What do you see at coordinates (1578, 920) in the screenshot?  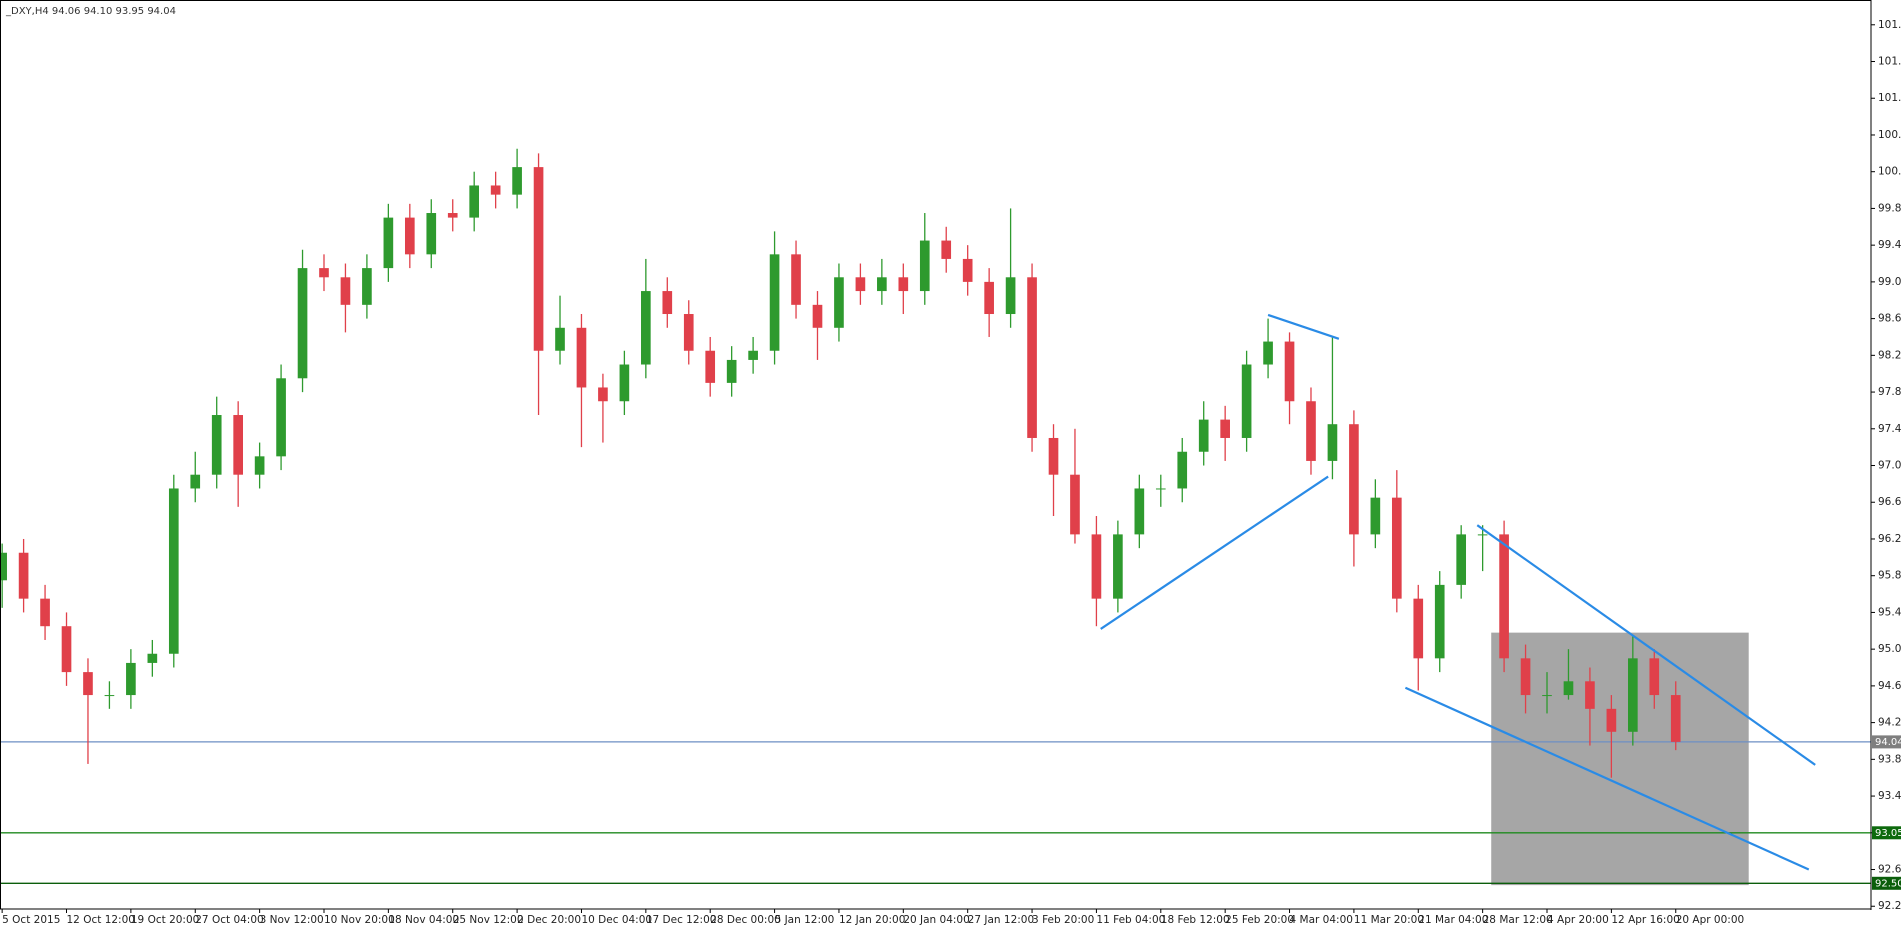 I see `x-tick-label: 4 Apr 20:00` at bounding box center [1578, 920].